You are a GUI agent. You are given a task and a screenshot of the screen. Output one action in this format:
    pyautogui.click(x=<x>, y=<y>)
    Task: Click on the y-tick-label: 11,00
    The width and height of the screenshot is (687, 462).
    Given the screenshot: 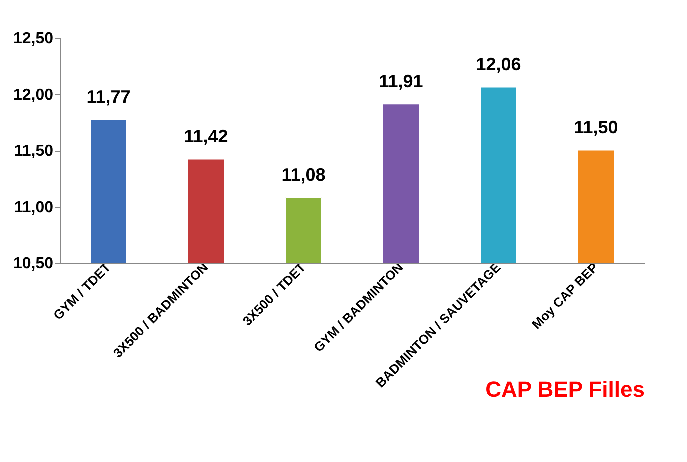 What is the action you would take?
    pyautogui.click(x=34, y=207)
    